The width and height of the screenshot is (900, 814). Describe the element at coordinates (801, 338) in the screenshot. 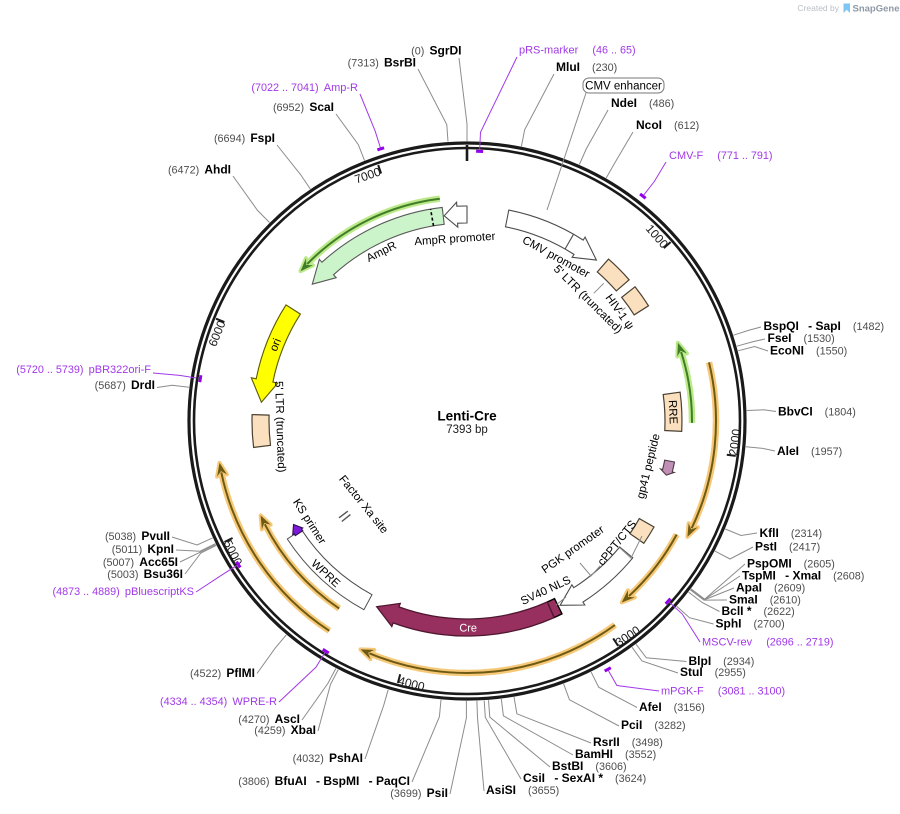

I see `svg-text: FseI (1530)` at that location.